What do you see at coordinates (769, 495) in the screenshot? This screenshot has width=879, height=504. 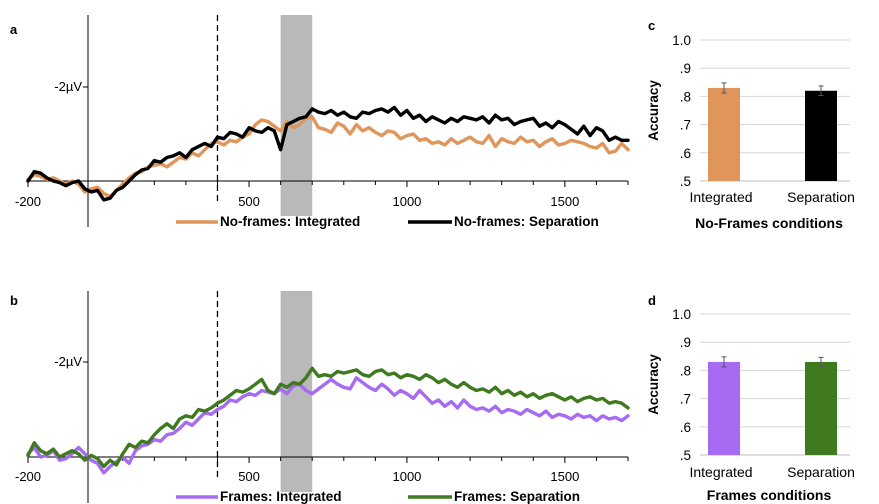 I see `x-axis-label: Frames conditions` at bounding box center [769, 495].